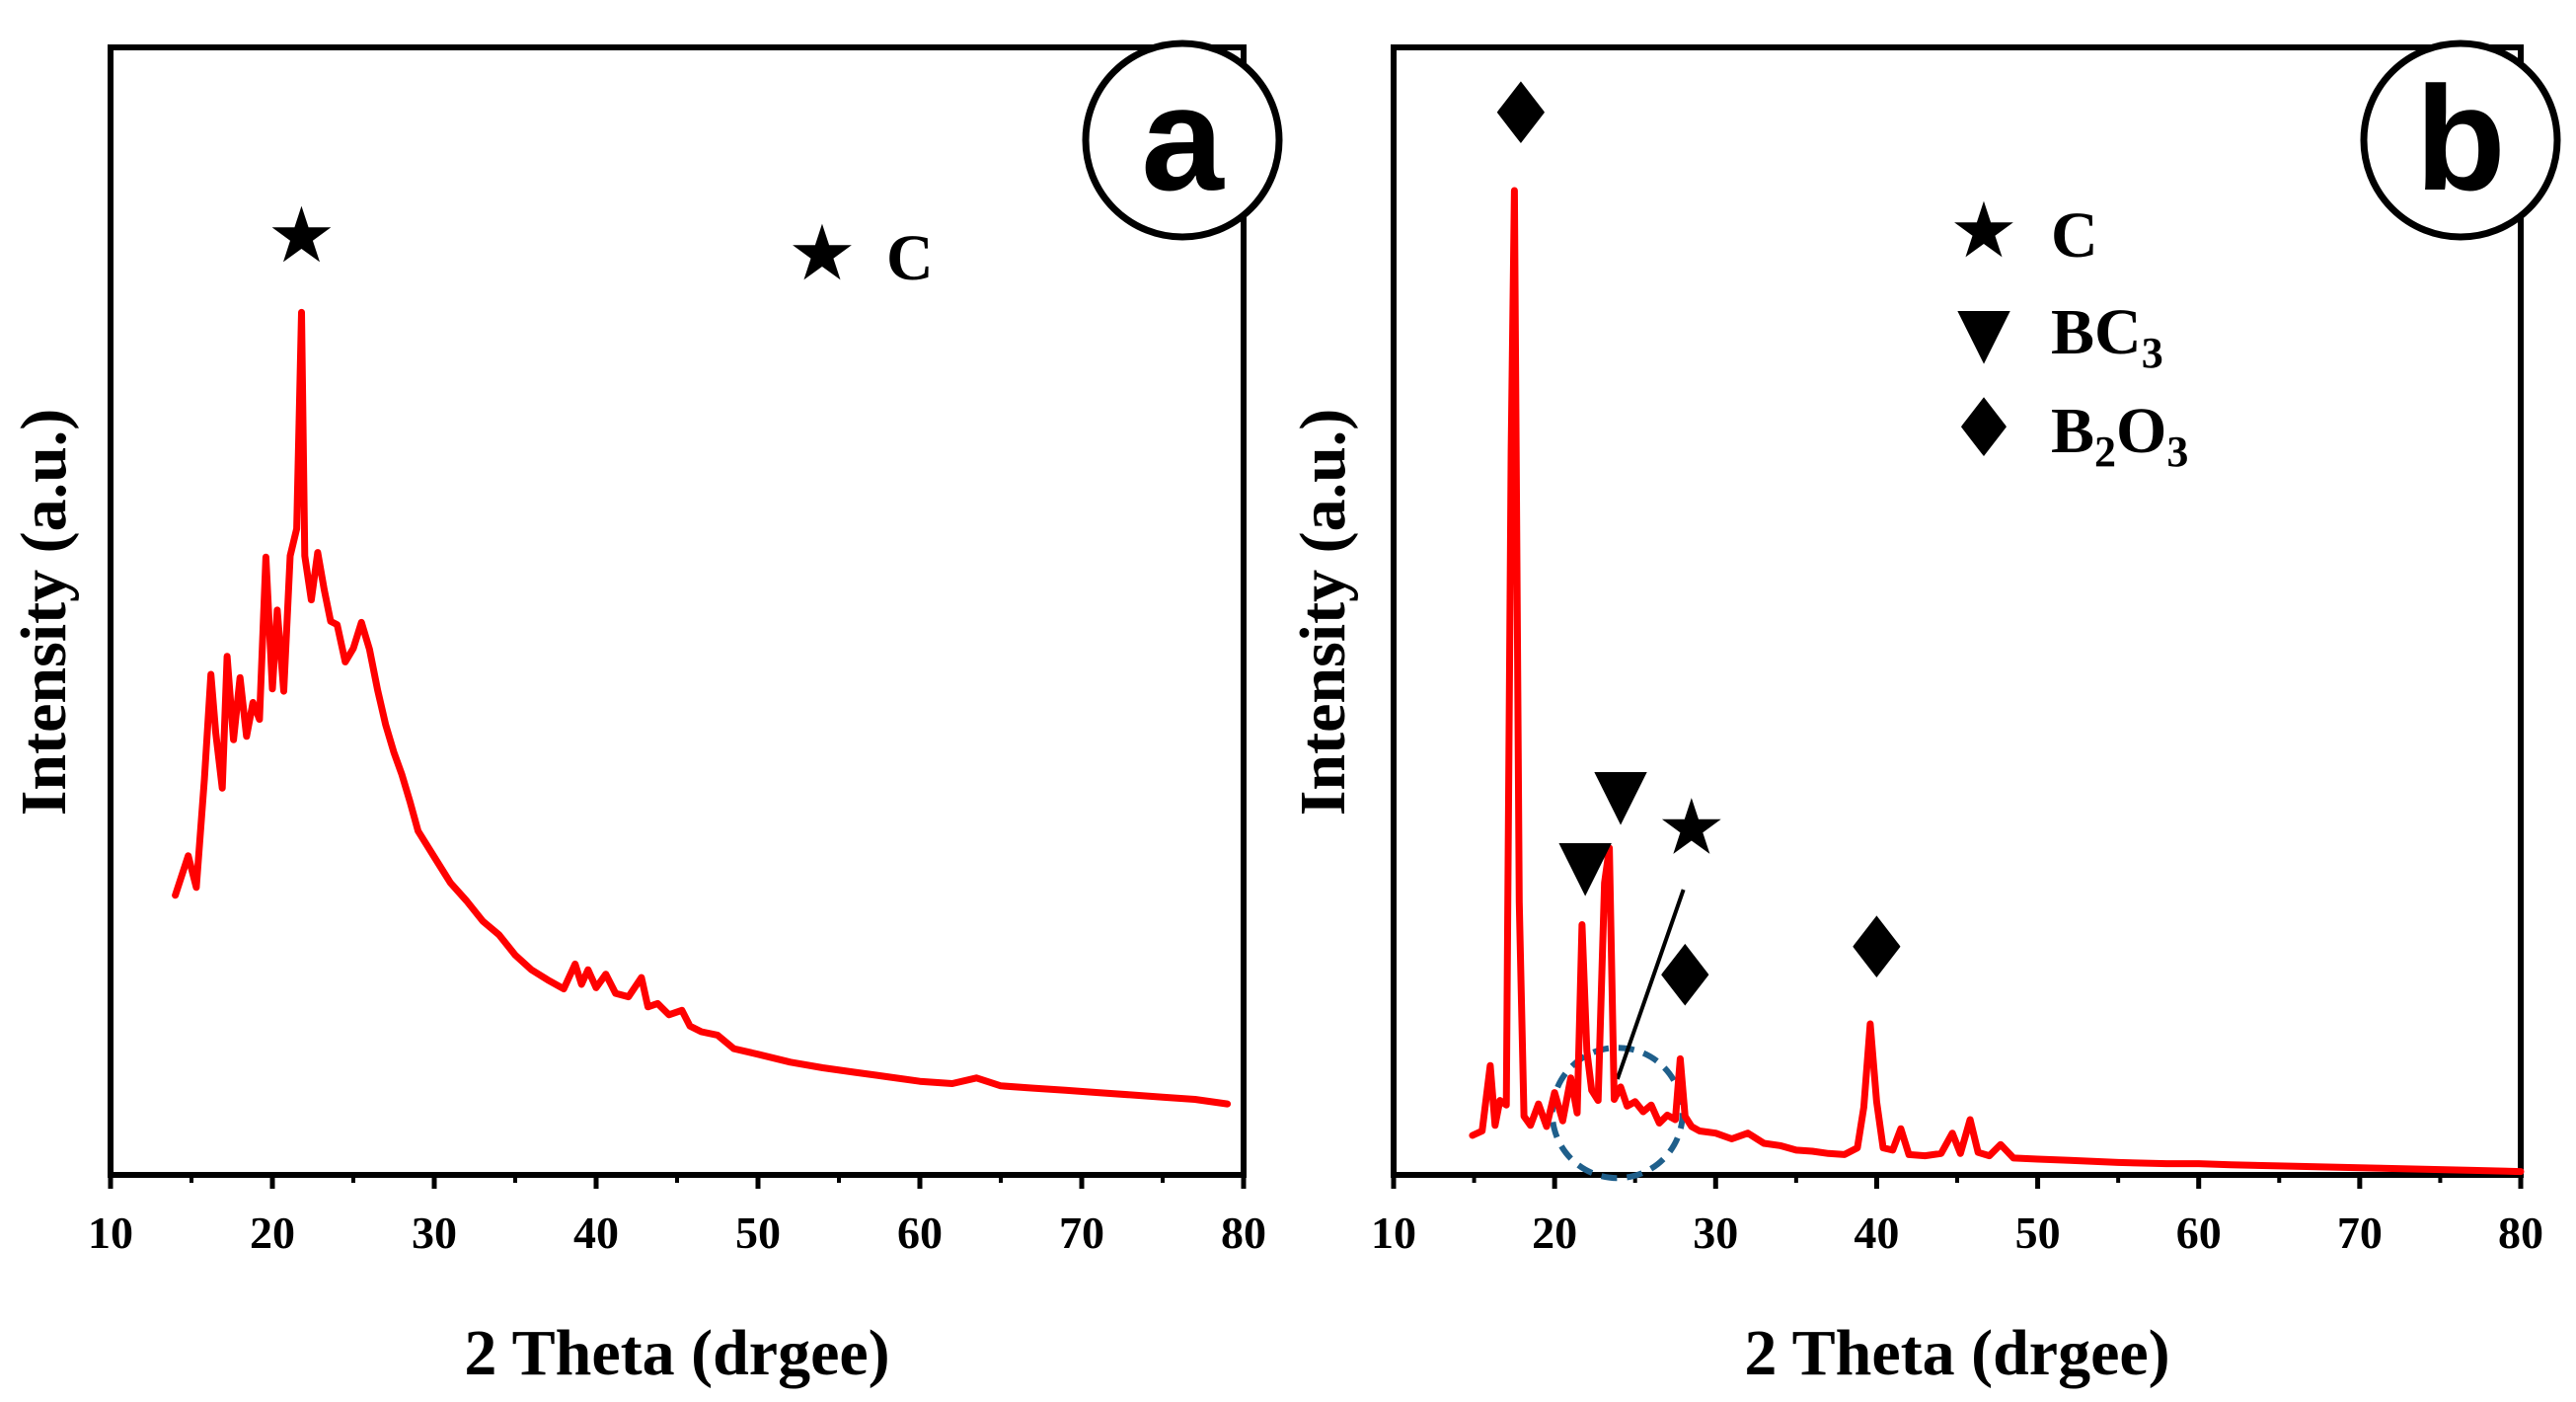 The width and height of the screenshot is (2576, 1402). Describe the element at coordinates (1957, 1353) in the screenshot. I see `panel-b-x-axis-title: 2 Theta (drgee)` at that location.